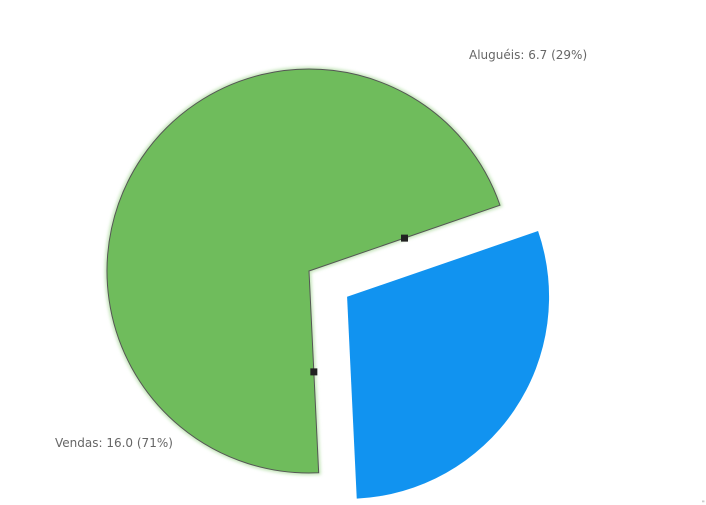 Image resolution: width=706 pixels, height=505 pixels. What do you see at coordinates (114, 443) in the screenshot?
I see `slice-label-2: Vendas: 16.0 (71%)` at bounding box center [114, 443].